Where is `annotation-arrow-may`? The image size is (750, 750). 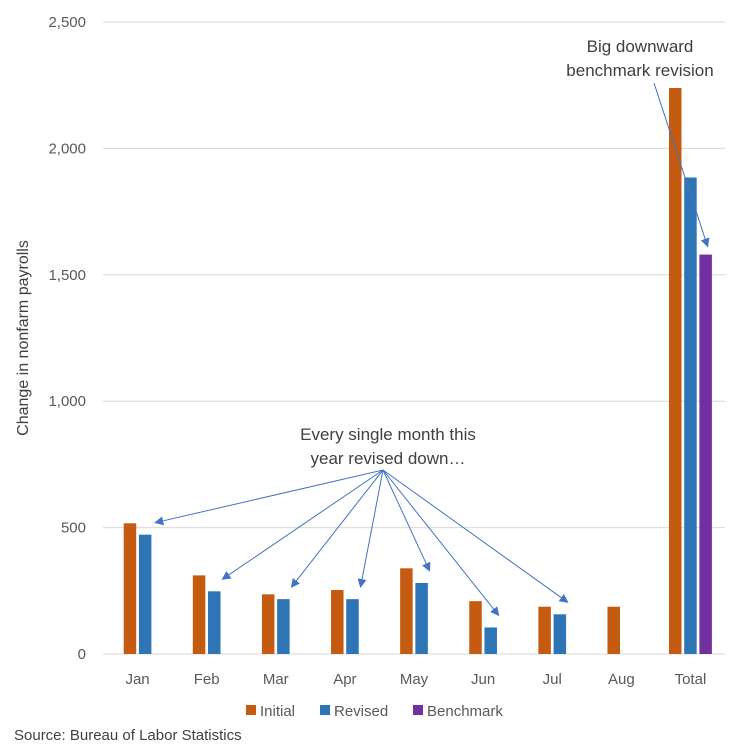 annotation-arrow-may is located at coordinates (406, 520).